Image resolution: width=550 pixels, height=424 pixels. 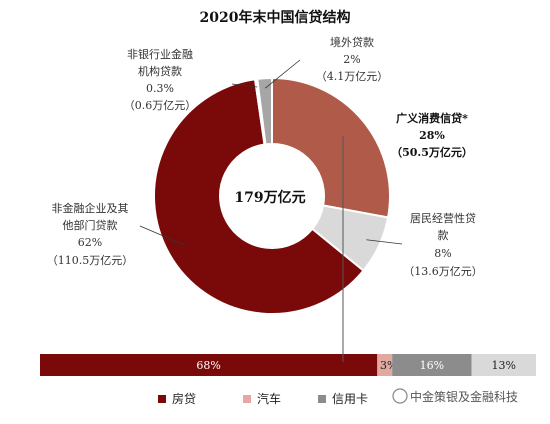 What do you see at coordinates (350, 399) in the screenshot?
I see `legend-label-credit-card: 信用卡` at bounding box center [350, 399].